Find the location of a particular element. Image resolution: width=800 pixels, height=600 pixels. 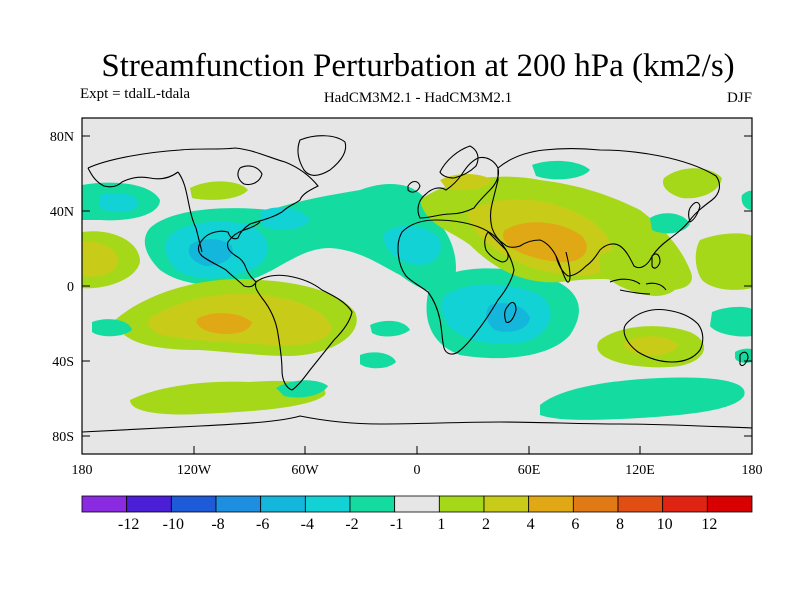

anomaly-cam-neg-core2 is located at coordinates (210, 252).